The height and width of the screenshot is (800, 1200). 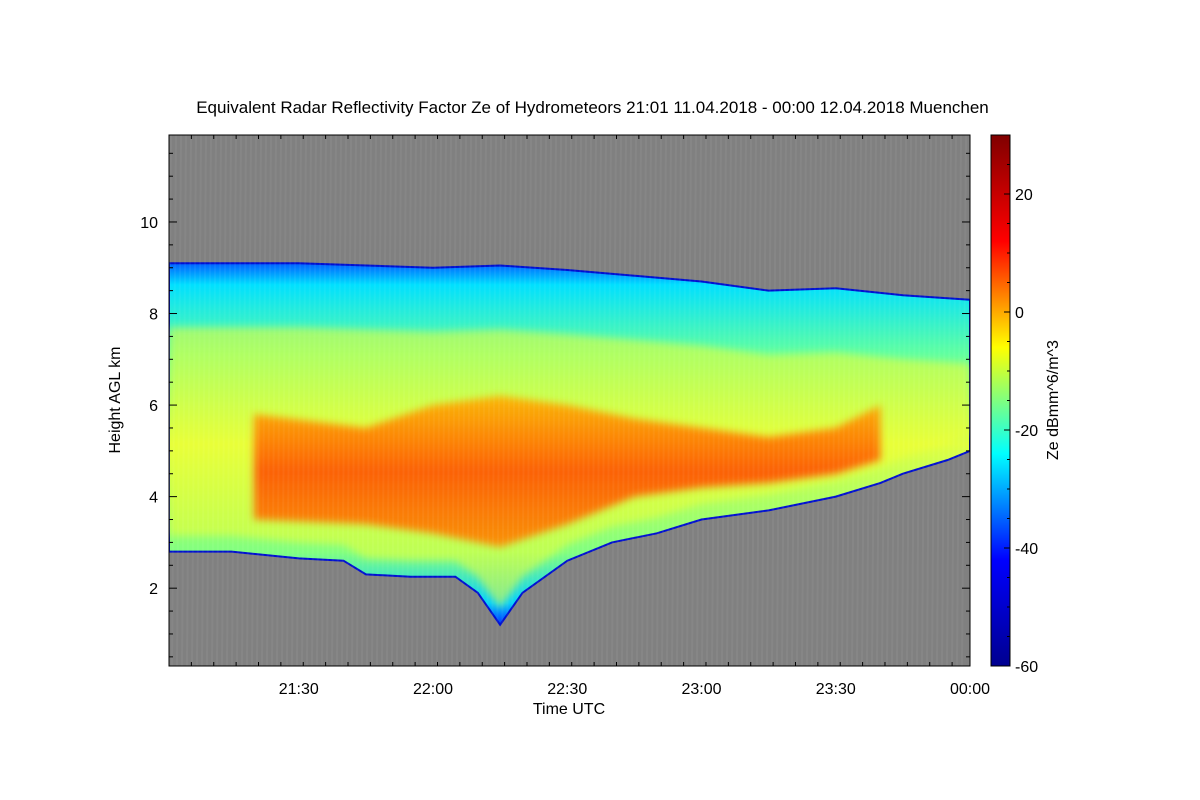 What do you see at coordinates (115, 399) in the screenshot?
I see `y-axis-label: Height AGL km` at bounding box center [115, 399].